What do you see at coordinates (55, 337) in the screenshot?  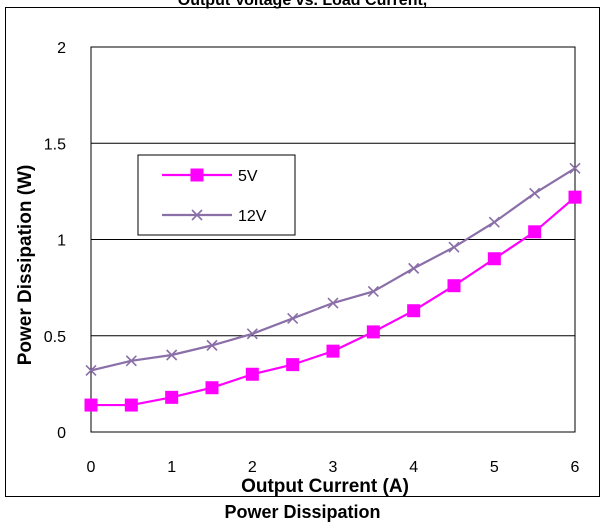 I see `y-tick-label: 0.5` at bounding box center [55, 337].